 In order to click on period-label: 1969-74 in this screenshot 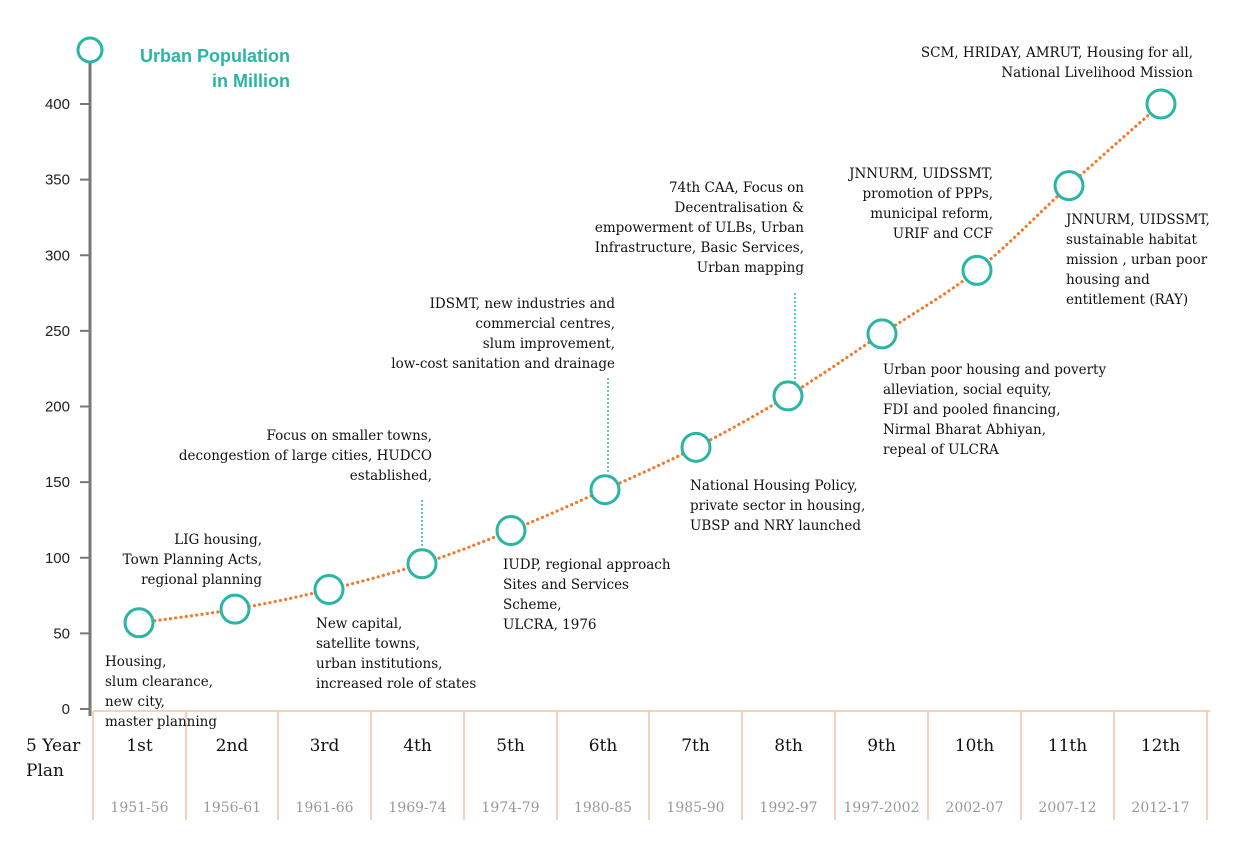, I will do `click(417, 808)`.